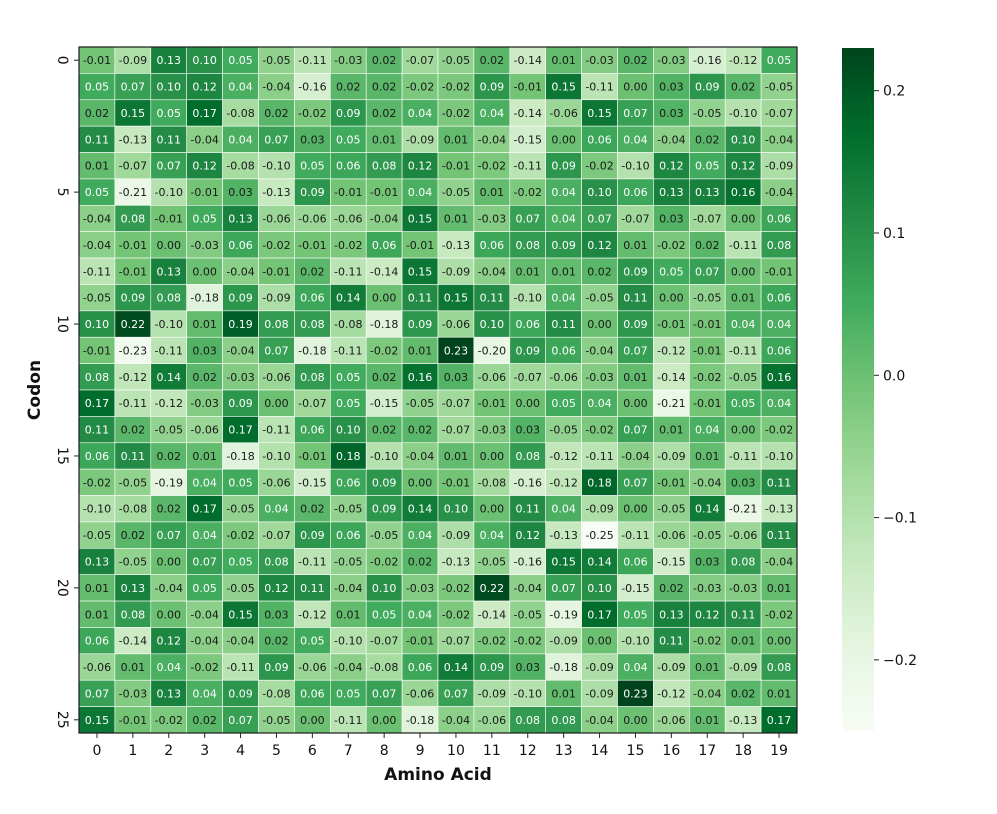 This screenshot has height=814, width=997. What do you see at coordinates (420, 139) in the screenshot?
I see `heatmap-cell-label: -0.09` at bounding box center [420, 139].